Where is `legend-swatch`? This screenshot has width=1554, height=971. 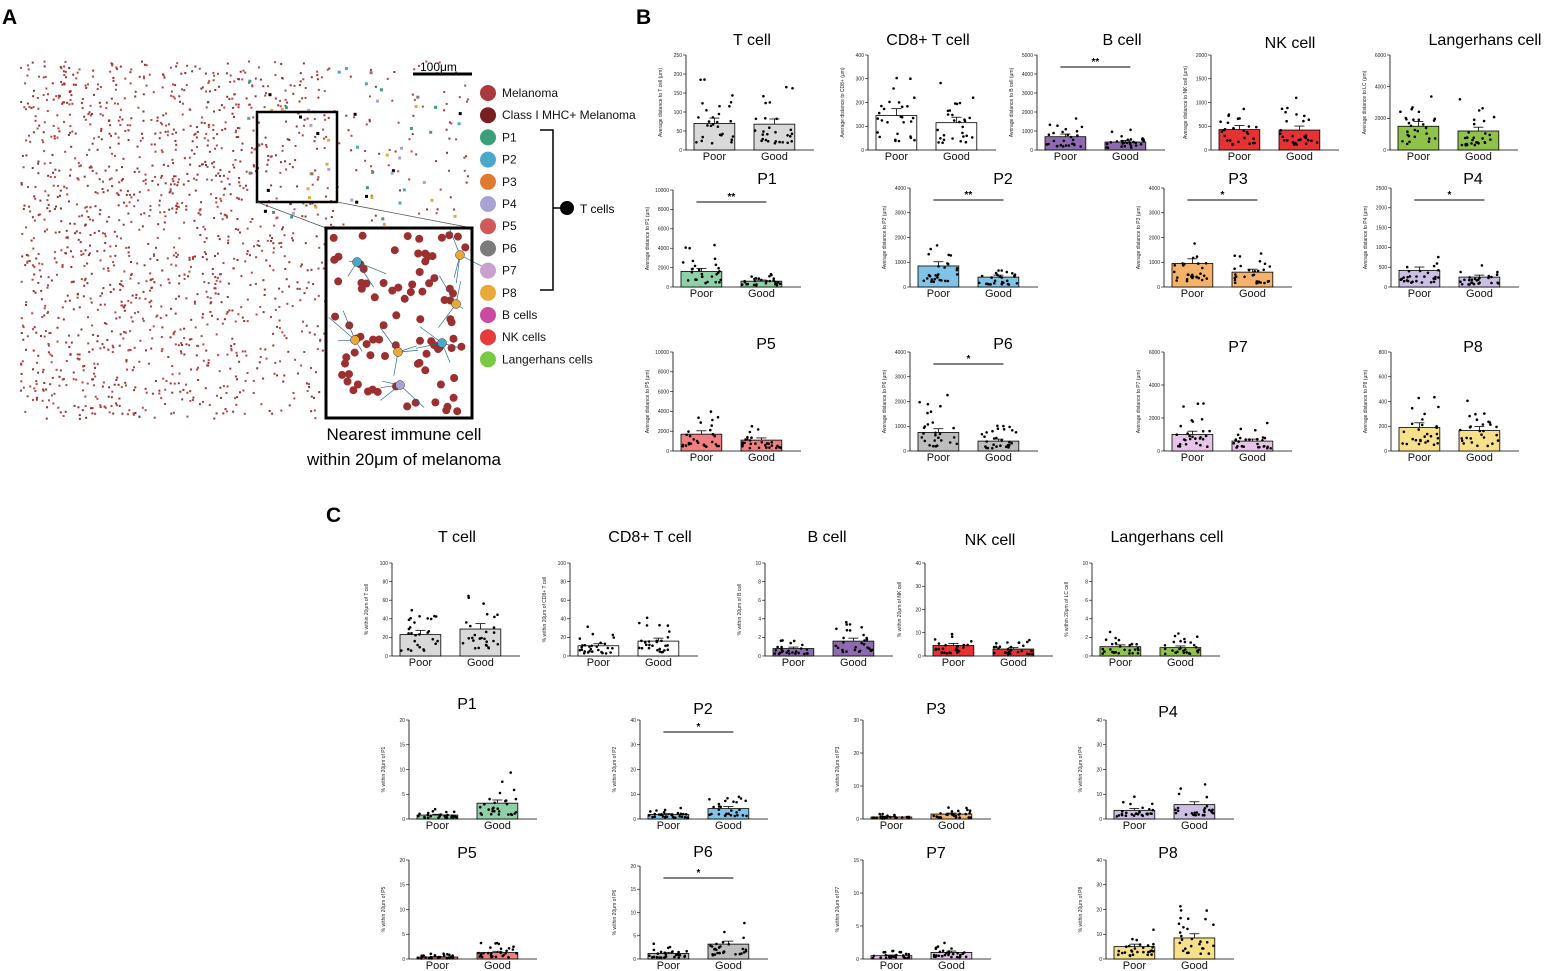
legend-swatch is located at coordinates (488, 159).